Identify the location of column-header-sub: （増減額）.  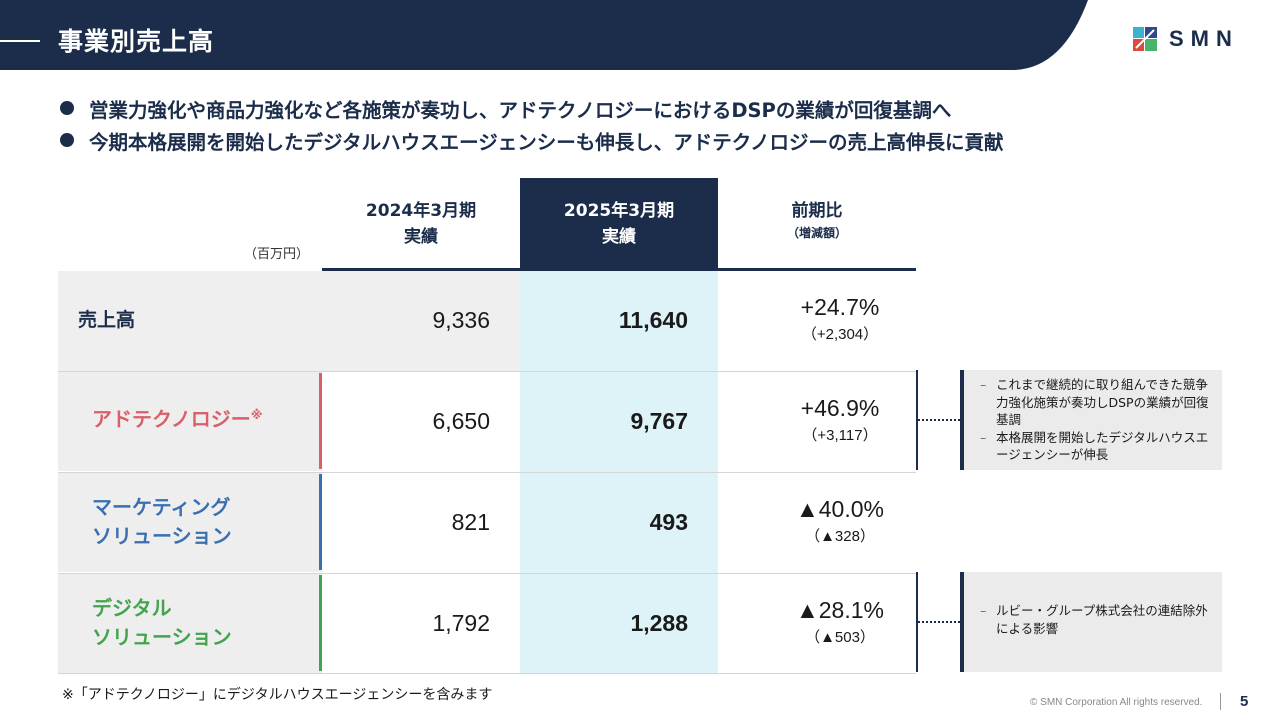
(816, 233).